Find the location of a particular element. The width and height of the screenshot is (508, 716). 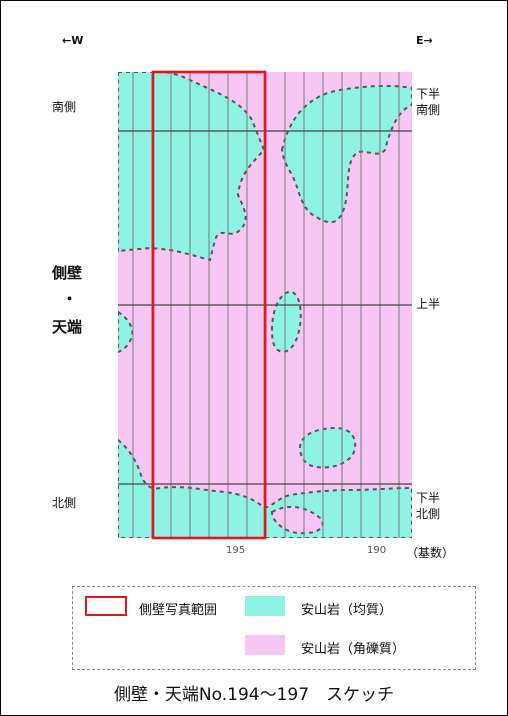

legend-breccia-label: 安山岩（角礫質） is located at coordinates (353, 649).